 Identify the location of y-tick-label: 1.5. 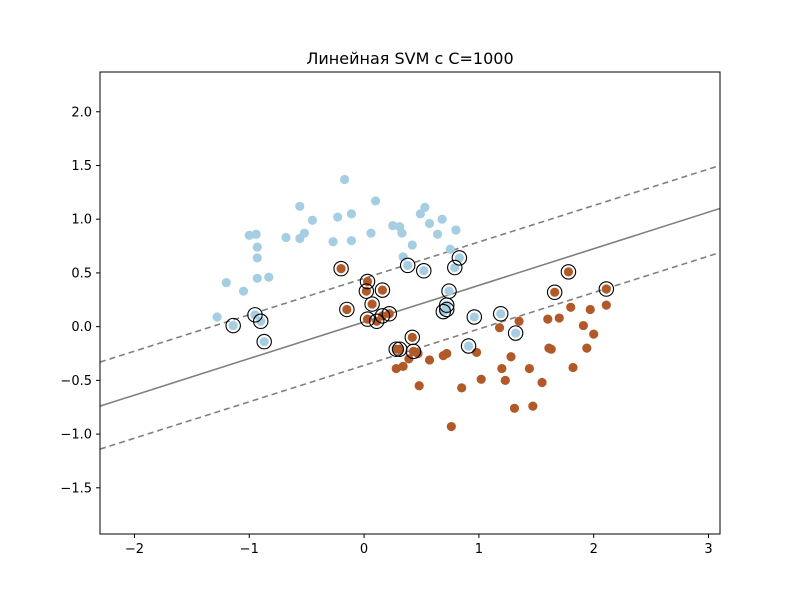
(81, 166).